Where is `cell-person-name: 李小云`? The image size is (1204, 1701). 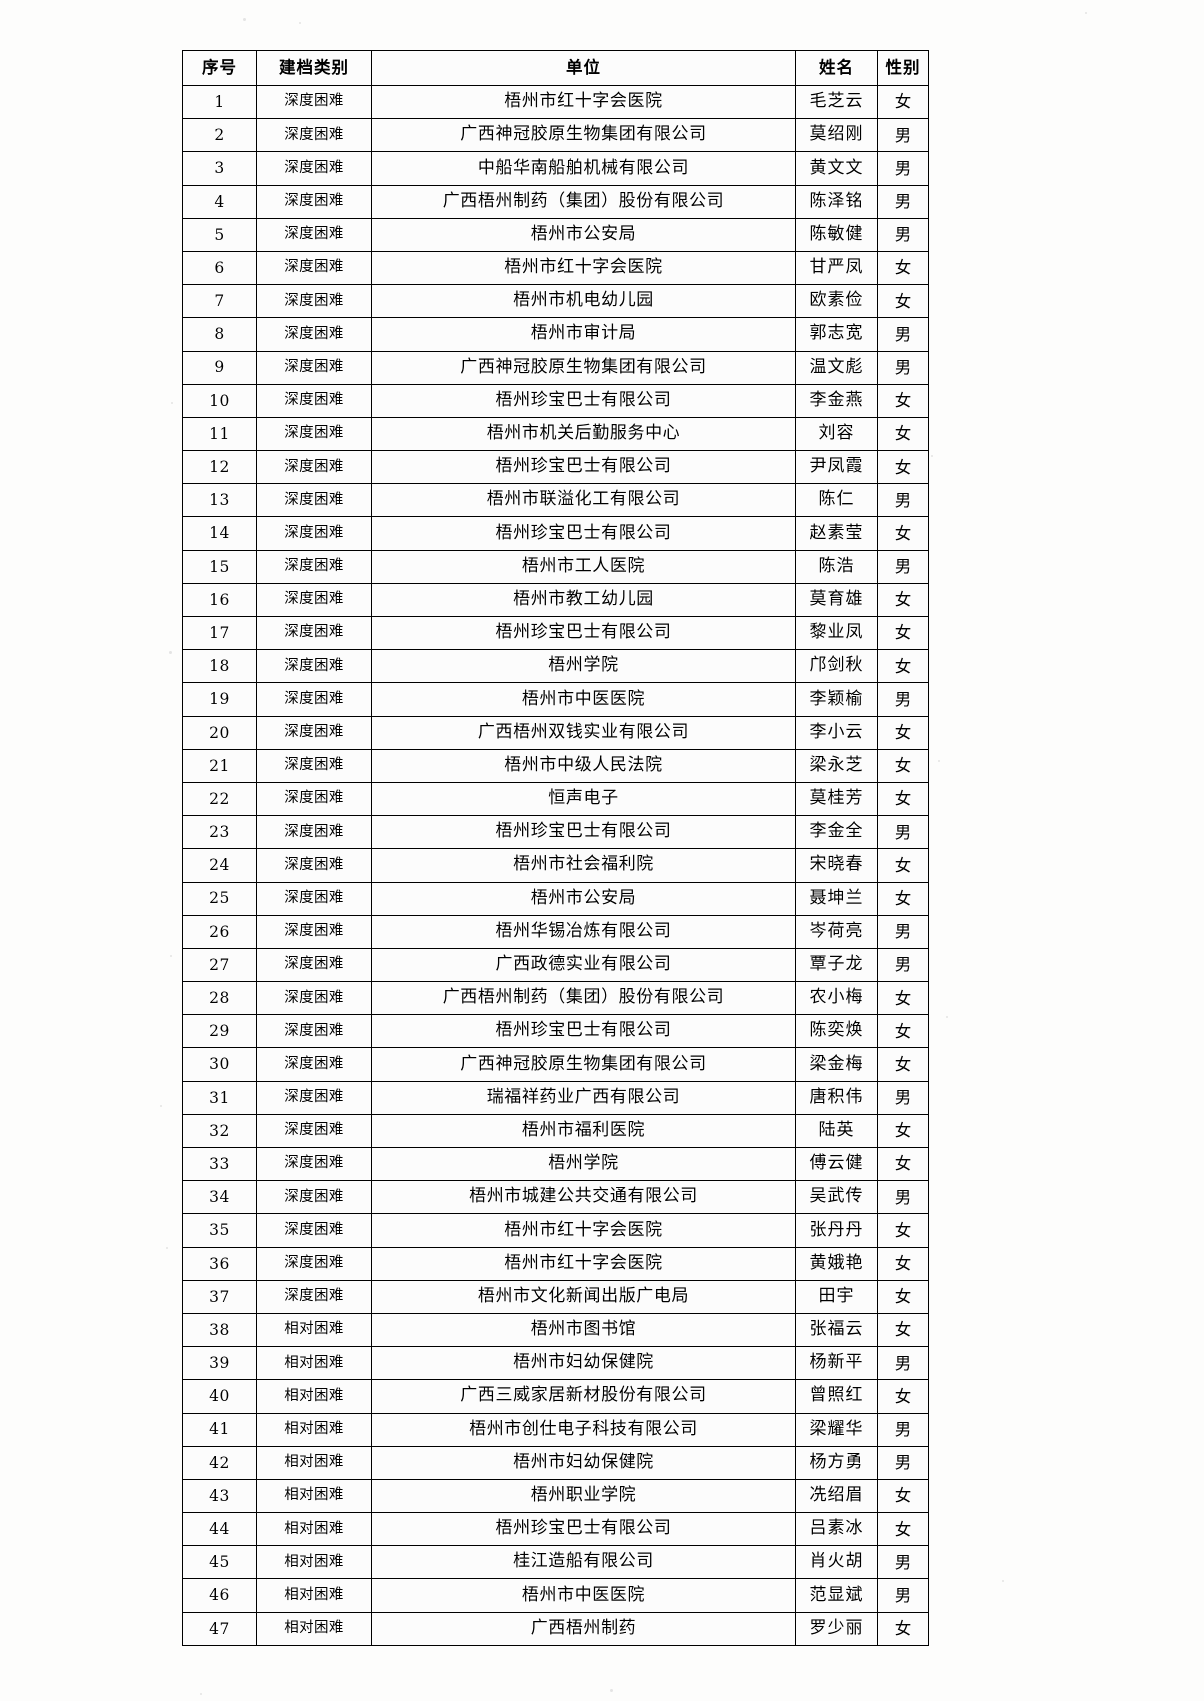 cell-person-name: 李小云 is located at coordinates (836, 732).